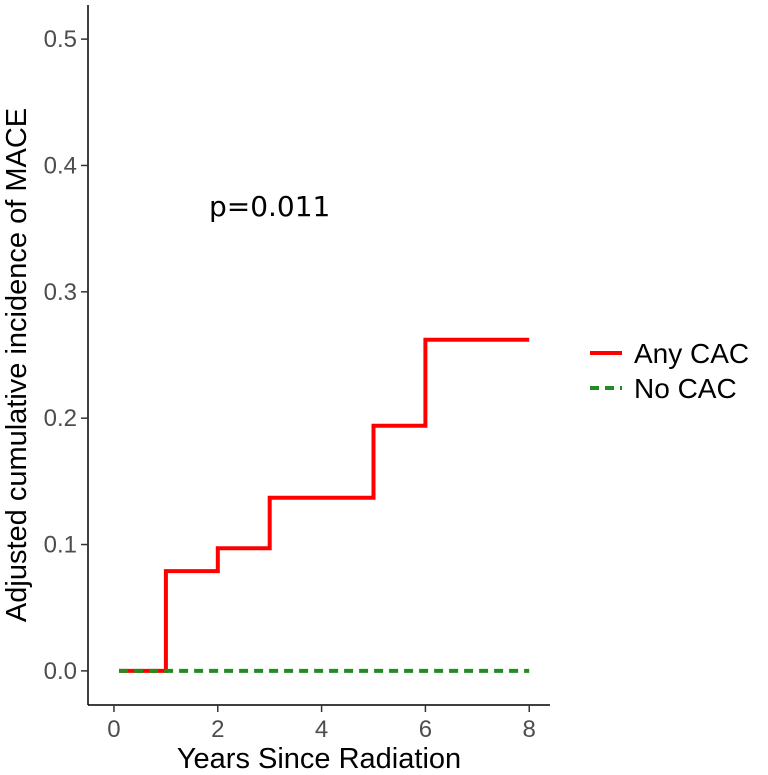 The width and height of the screenshot is (768, 775). I want to click on p-value-annotation: p=0.011, so click(269, 206).